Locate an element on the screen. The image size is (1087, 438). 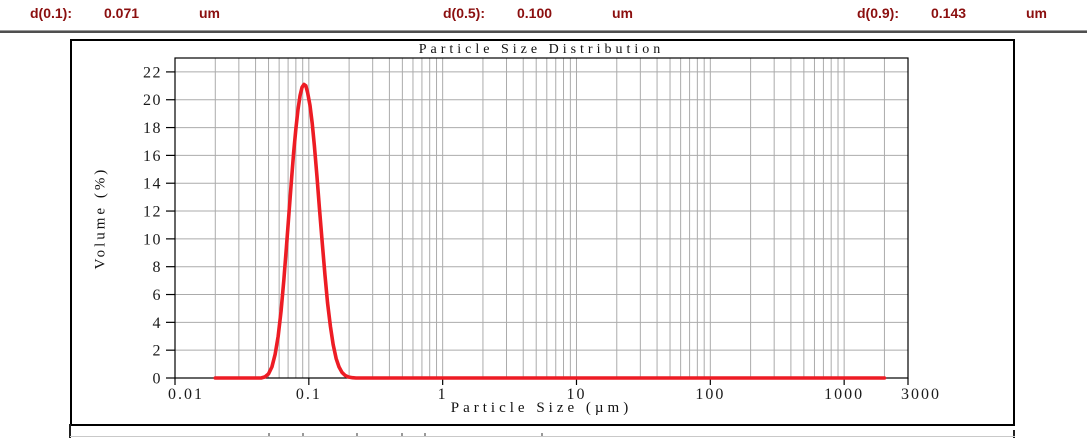
metric-d10-unit: um is located at coordinates (209, 13).